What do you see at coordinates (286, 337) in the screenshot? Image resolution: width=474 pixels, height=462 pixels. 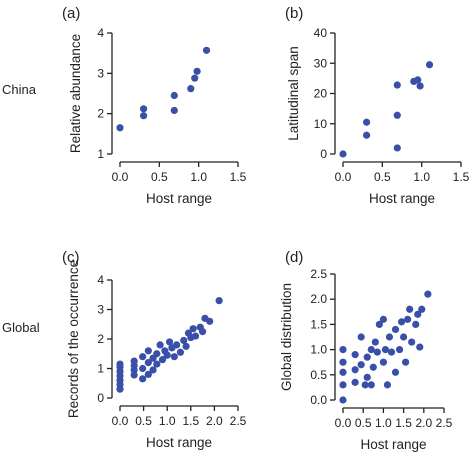 I see `y-axis-label: Global distribution` at bounding box center [286, 337].